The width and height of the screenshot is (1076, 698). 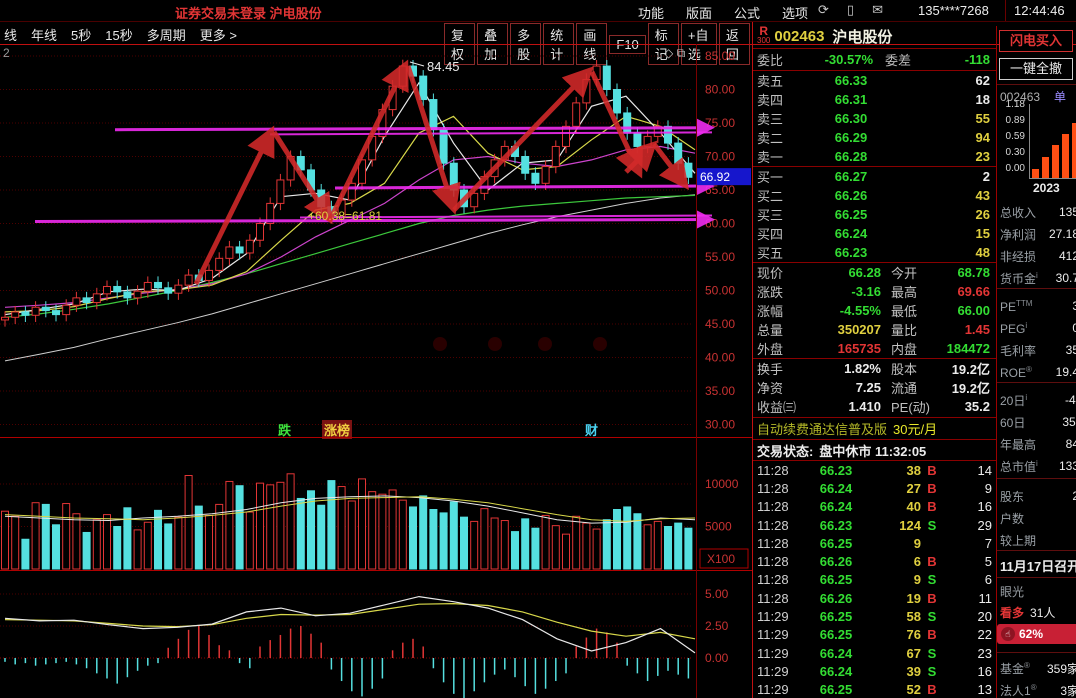 I want to click on holders-row: 股东 2, so click(x=1036, y=496).